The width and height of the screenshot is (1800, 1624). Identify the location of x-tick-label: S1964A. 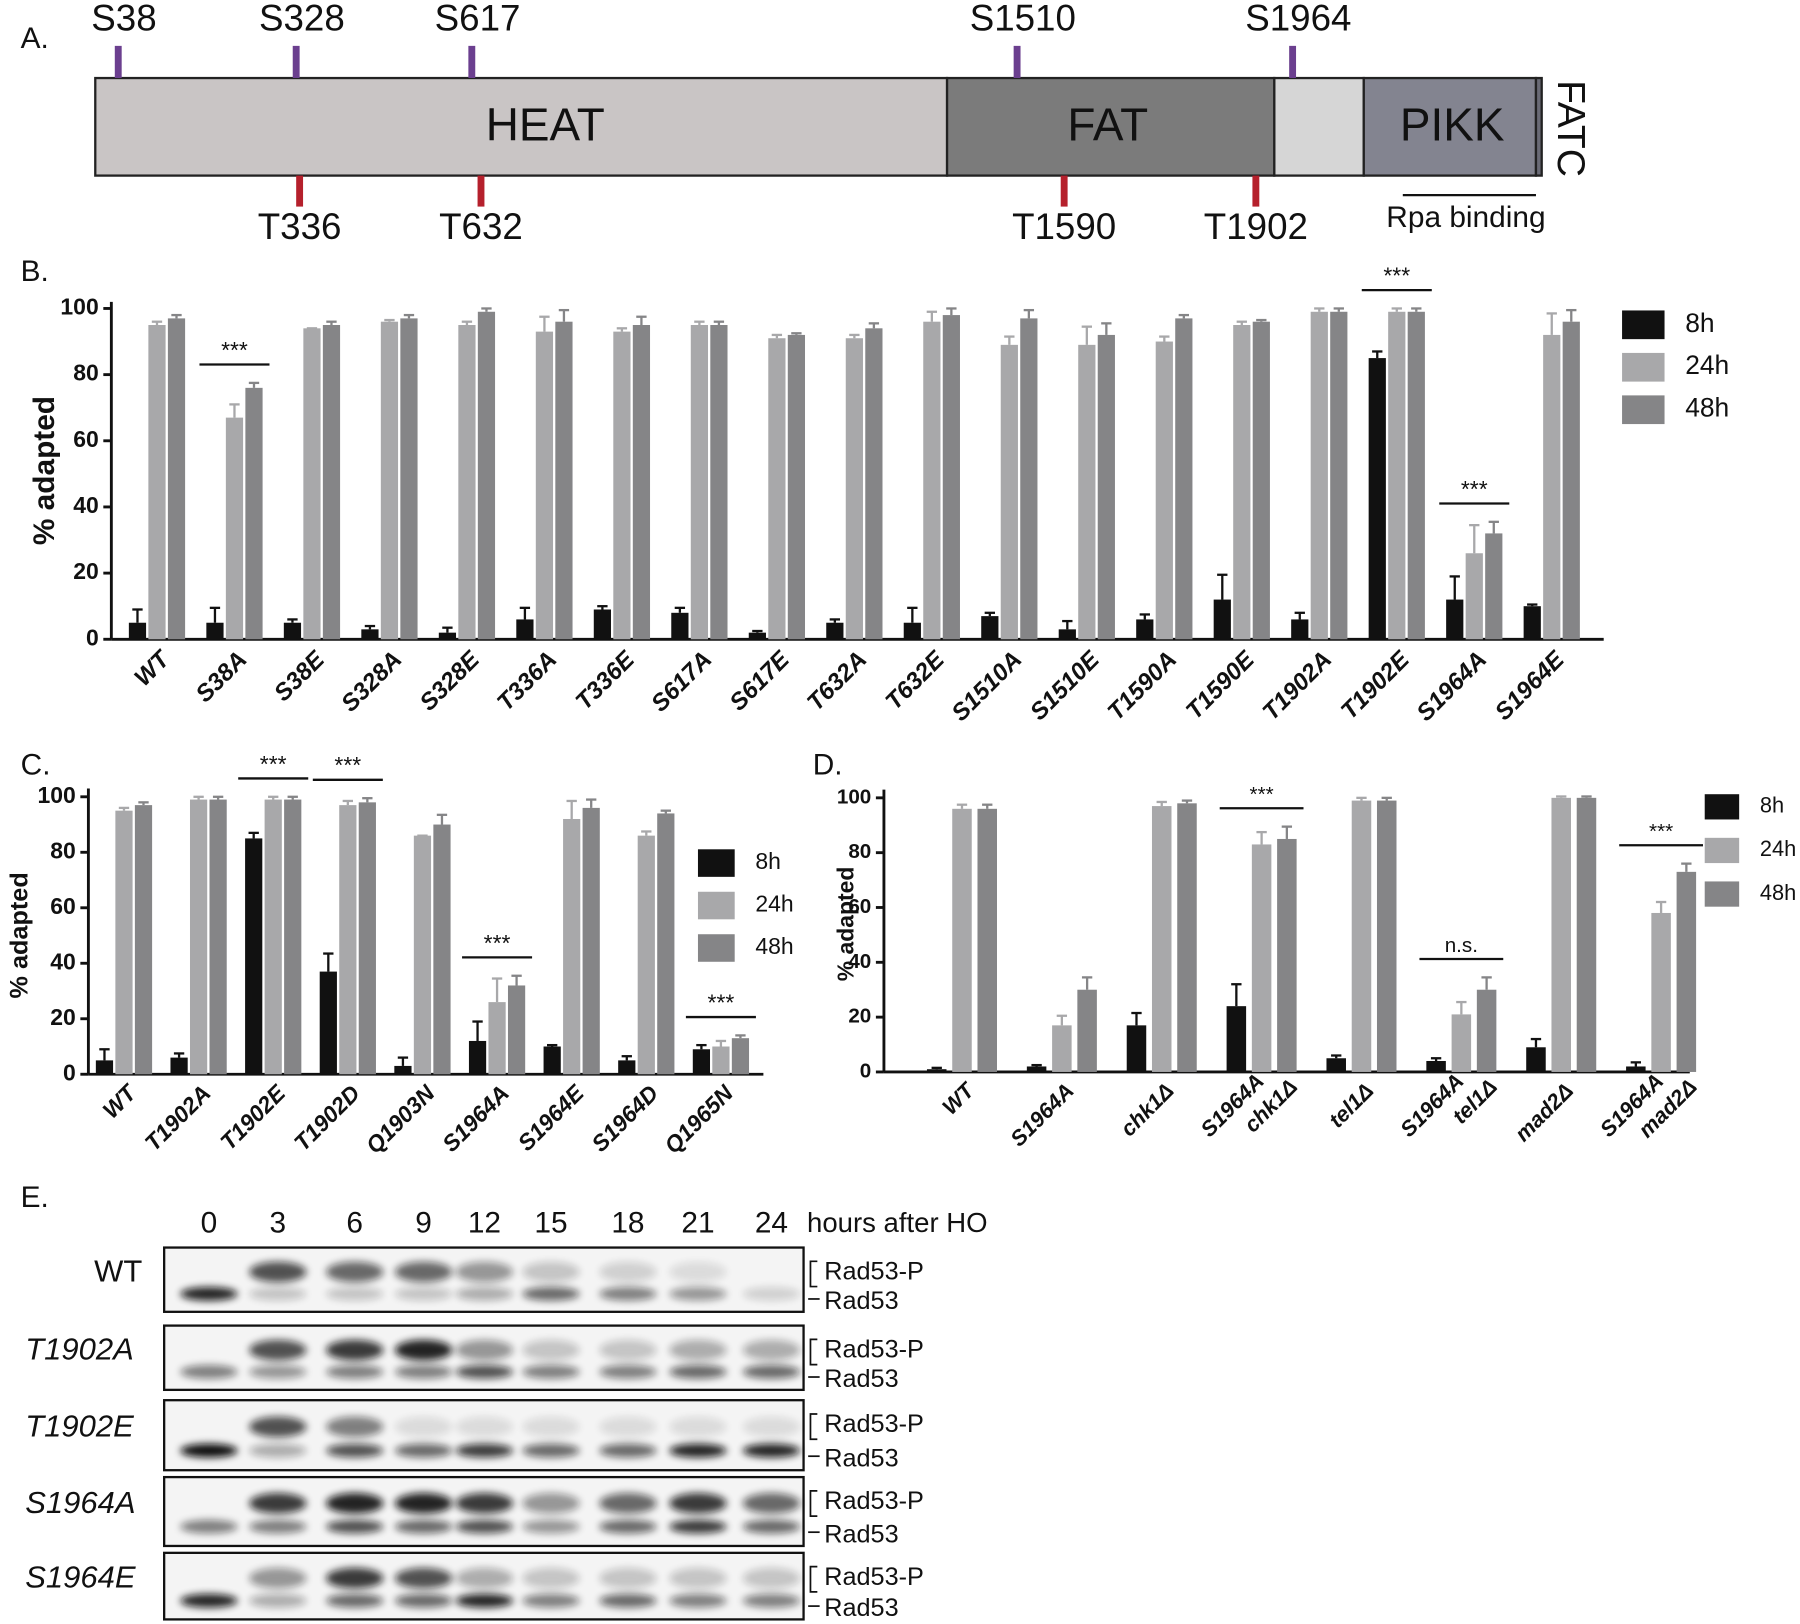
(1452, 686).